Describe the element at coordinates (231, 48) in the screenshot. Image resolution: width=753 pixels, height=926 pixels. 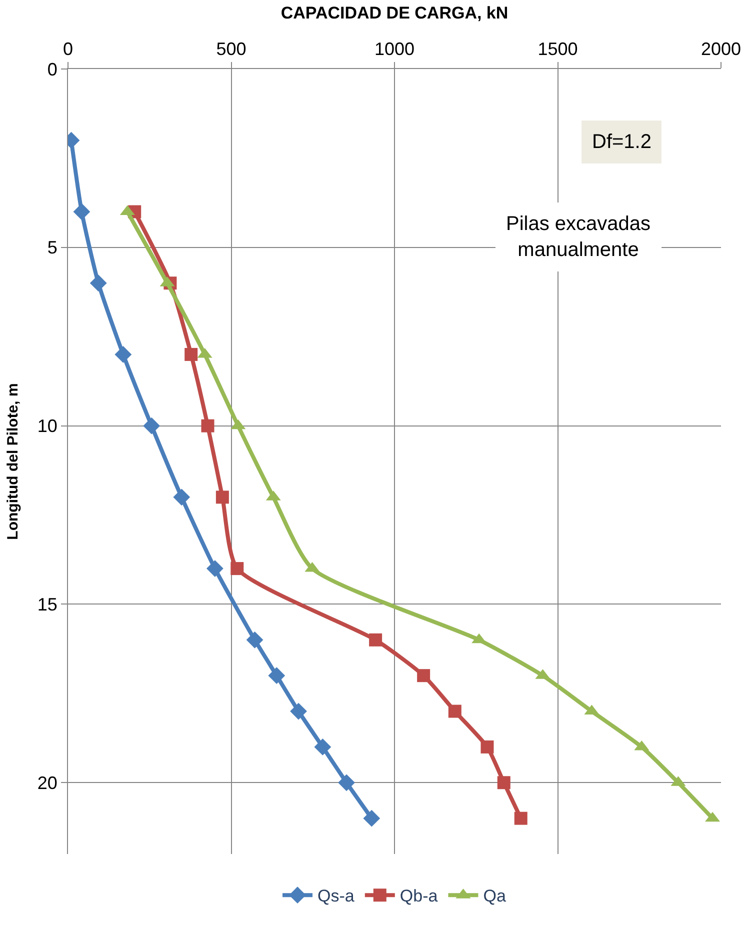
I see `x-tick-label: 500` at that location.